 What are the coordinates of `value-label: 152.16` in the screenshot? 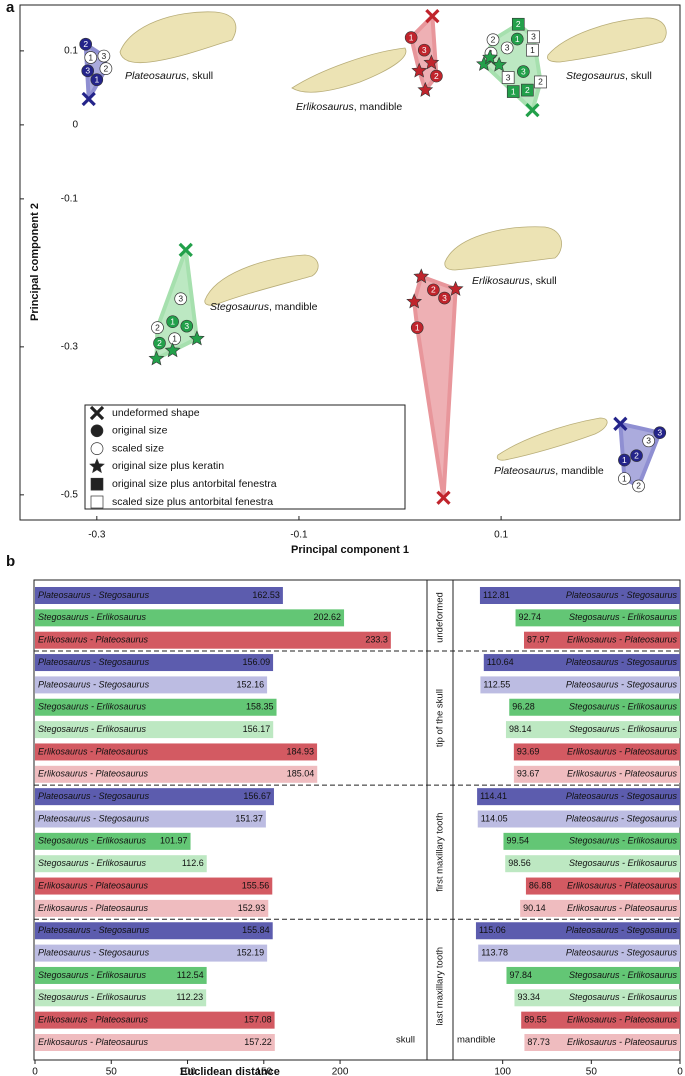 It's located at (251, 684).